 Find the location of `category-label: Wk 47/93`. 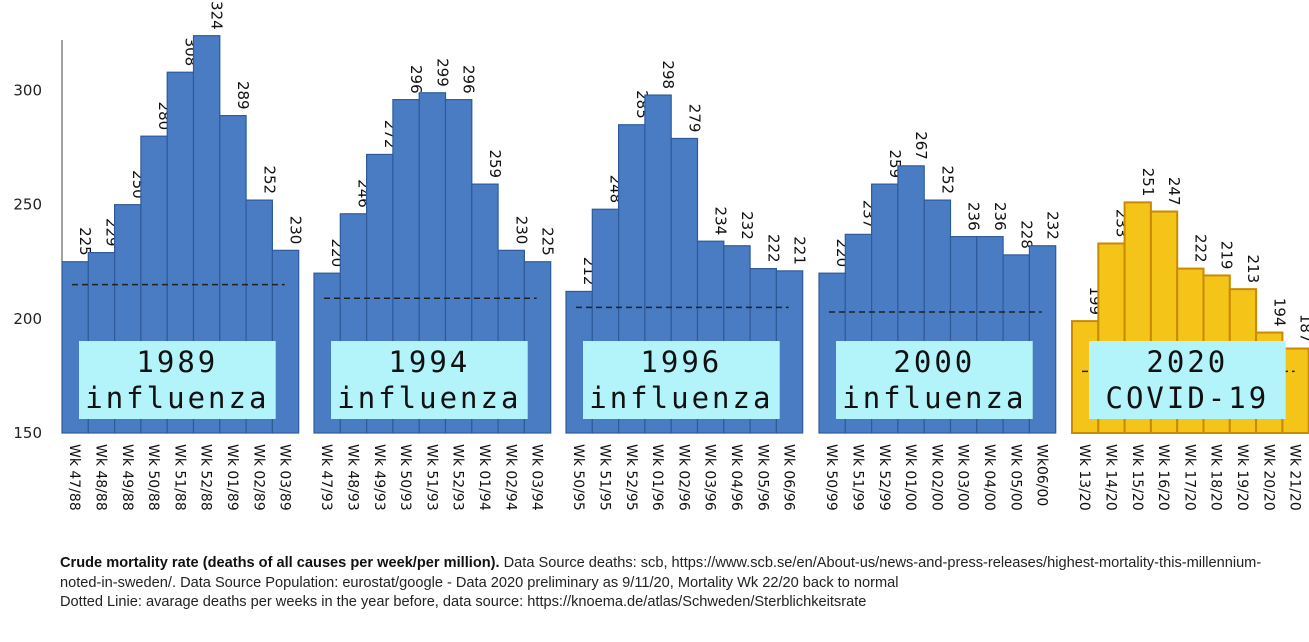

category-label: Wk 47/93 is located at coordinates (326, 477).